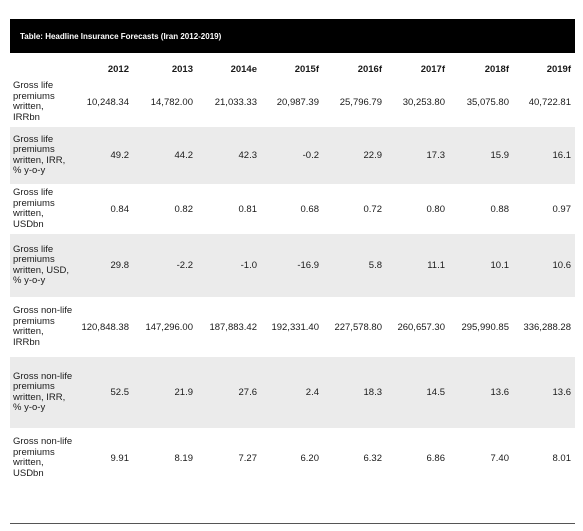 This screenshot has width=583, height=531. I want to click on table-cell: 120,848.38, so click(105, 327).